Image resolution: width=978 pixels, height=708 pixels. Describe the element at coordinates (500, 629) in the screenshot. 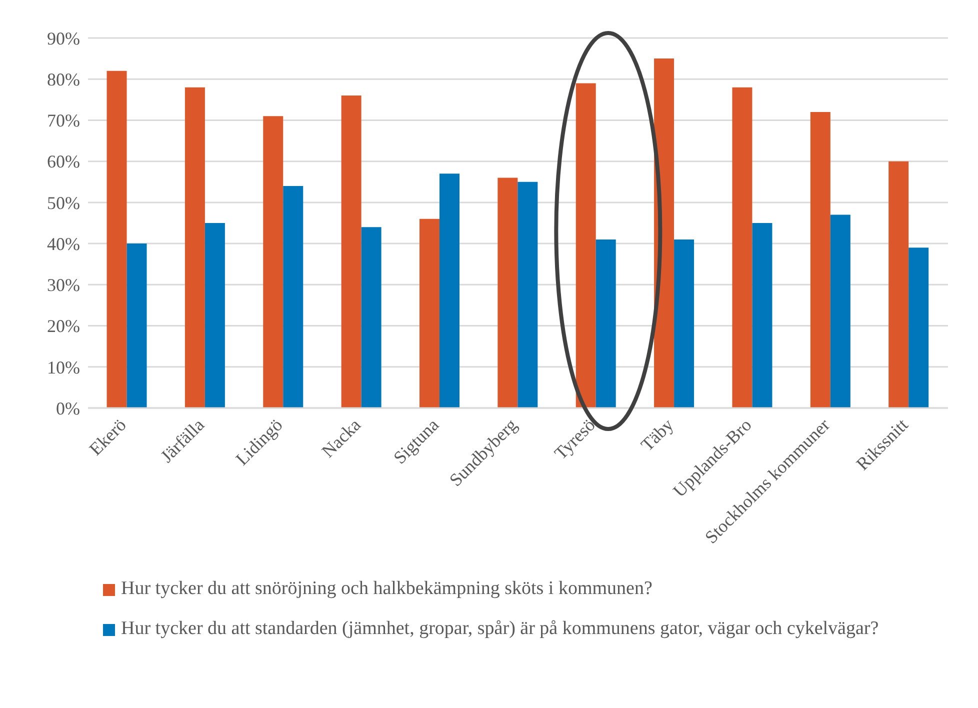

I see `legend-label: Hur tycker du att standarden (jämnhet, gropar, spår) är på kommunens gator, vägar och cykelvägar?` at that location.